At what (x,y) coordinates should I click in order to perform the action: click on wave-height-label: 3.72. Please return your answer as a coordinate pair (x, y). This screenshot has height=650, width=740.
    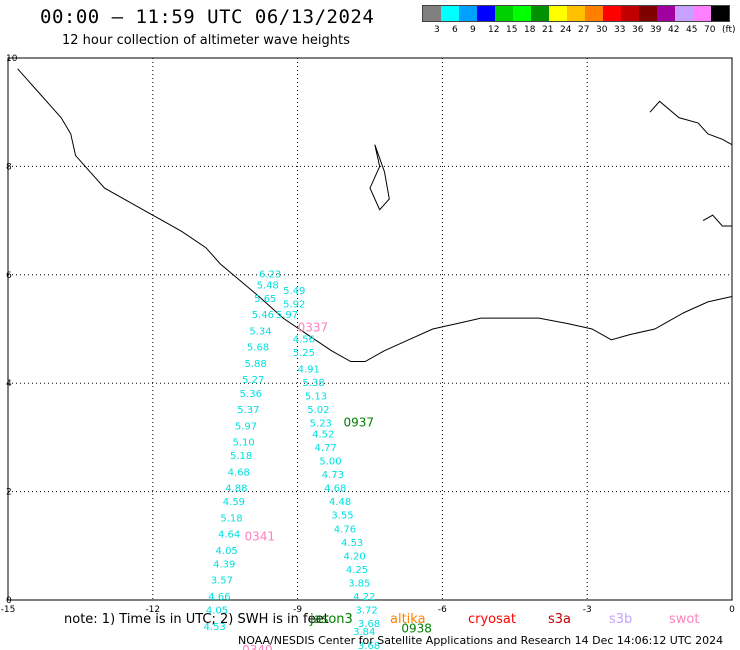
    Looking at the image, I should click on (367, 611).